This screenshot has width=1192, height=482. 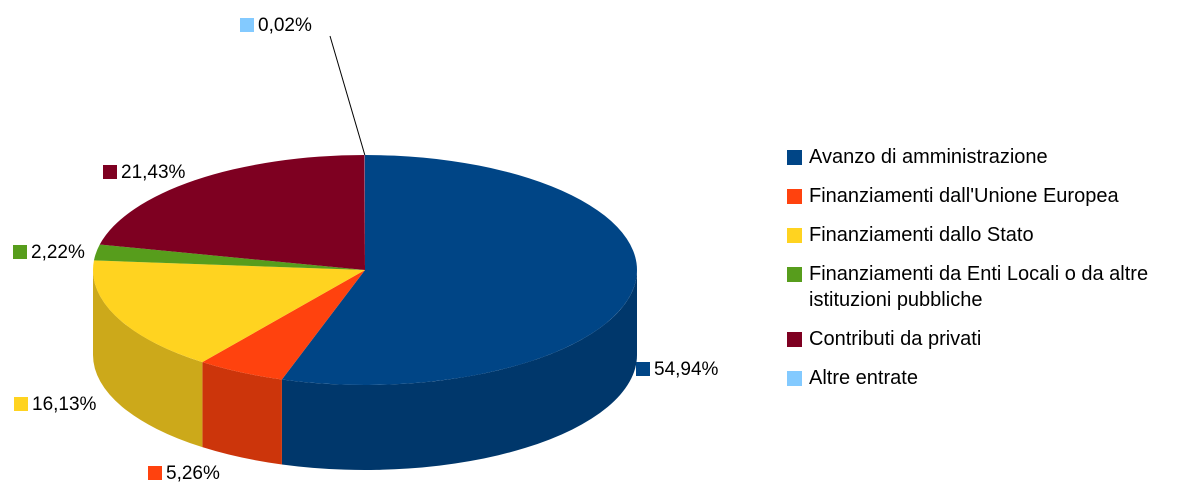 What do you see at coordinates (347, 95) in the screenshot?
I see `leader-line` at bounding box center [347, 95].